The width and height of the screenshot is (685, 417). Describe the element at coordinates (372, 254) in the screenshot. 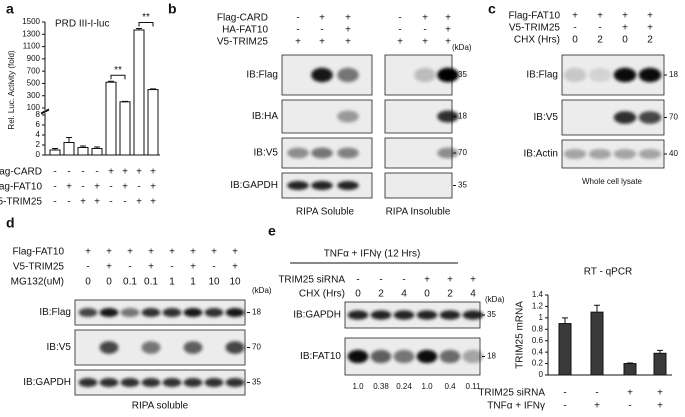

I see `blot-header: TNFα + IFNγ (12 Hrs)` at that location.